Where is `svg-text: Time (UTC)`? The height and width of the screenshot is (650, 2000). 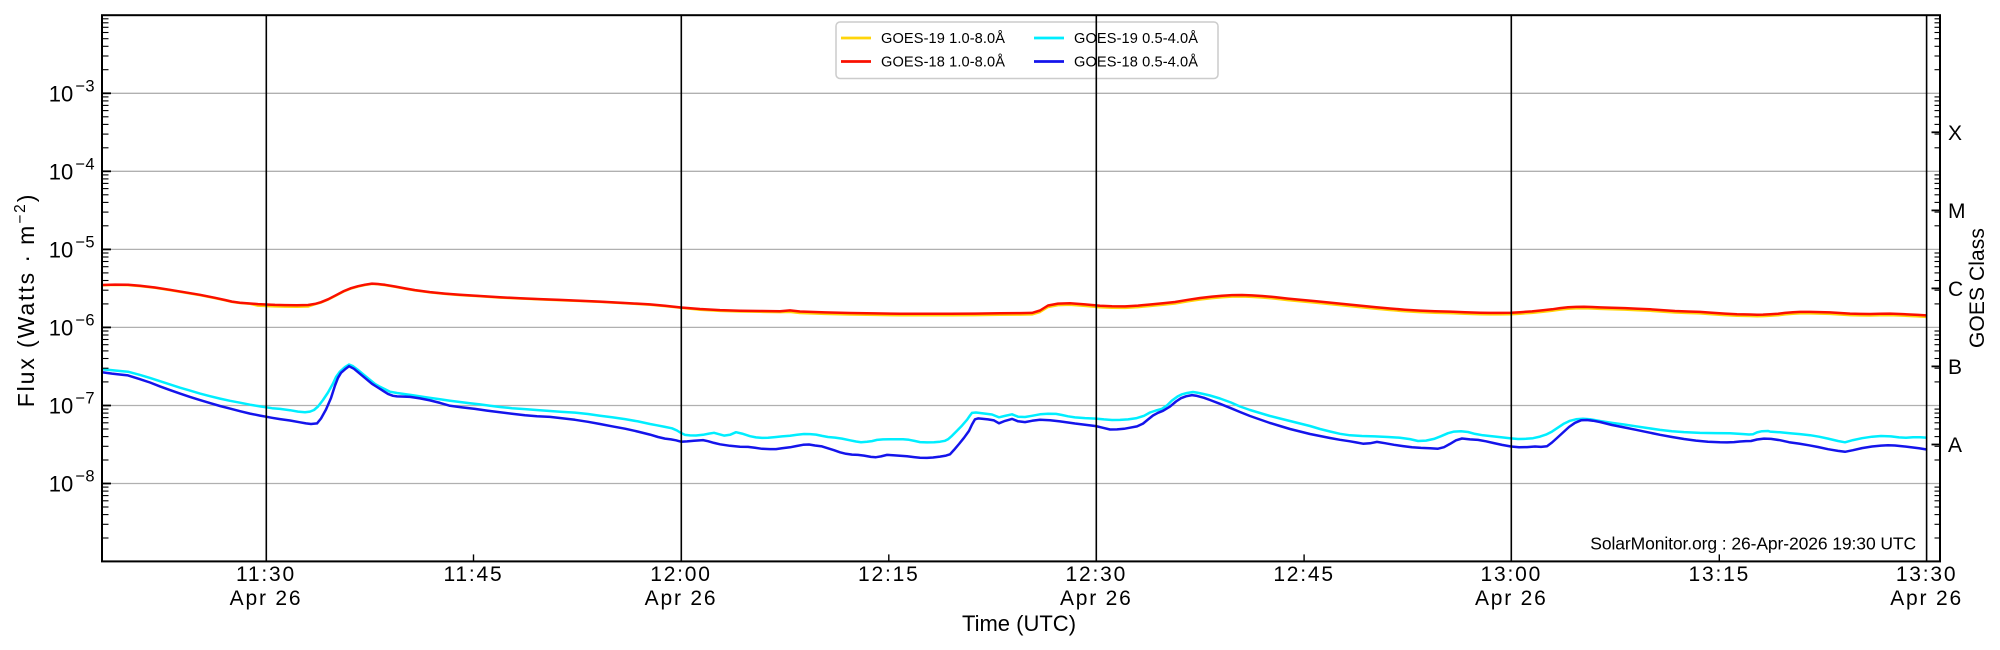 svg-text: Time (UTC) is located at coordinates (1019, 623).